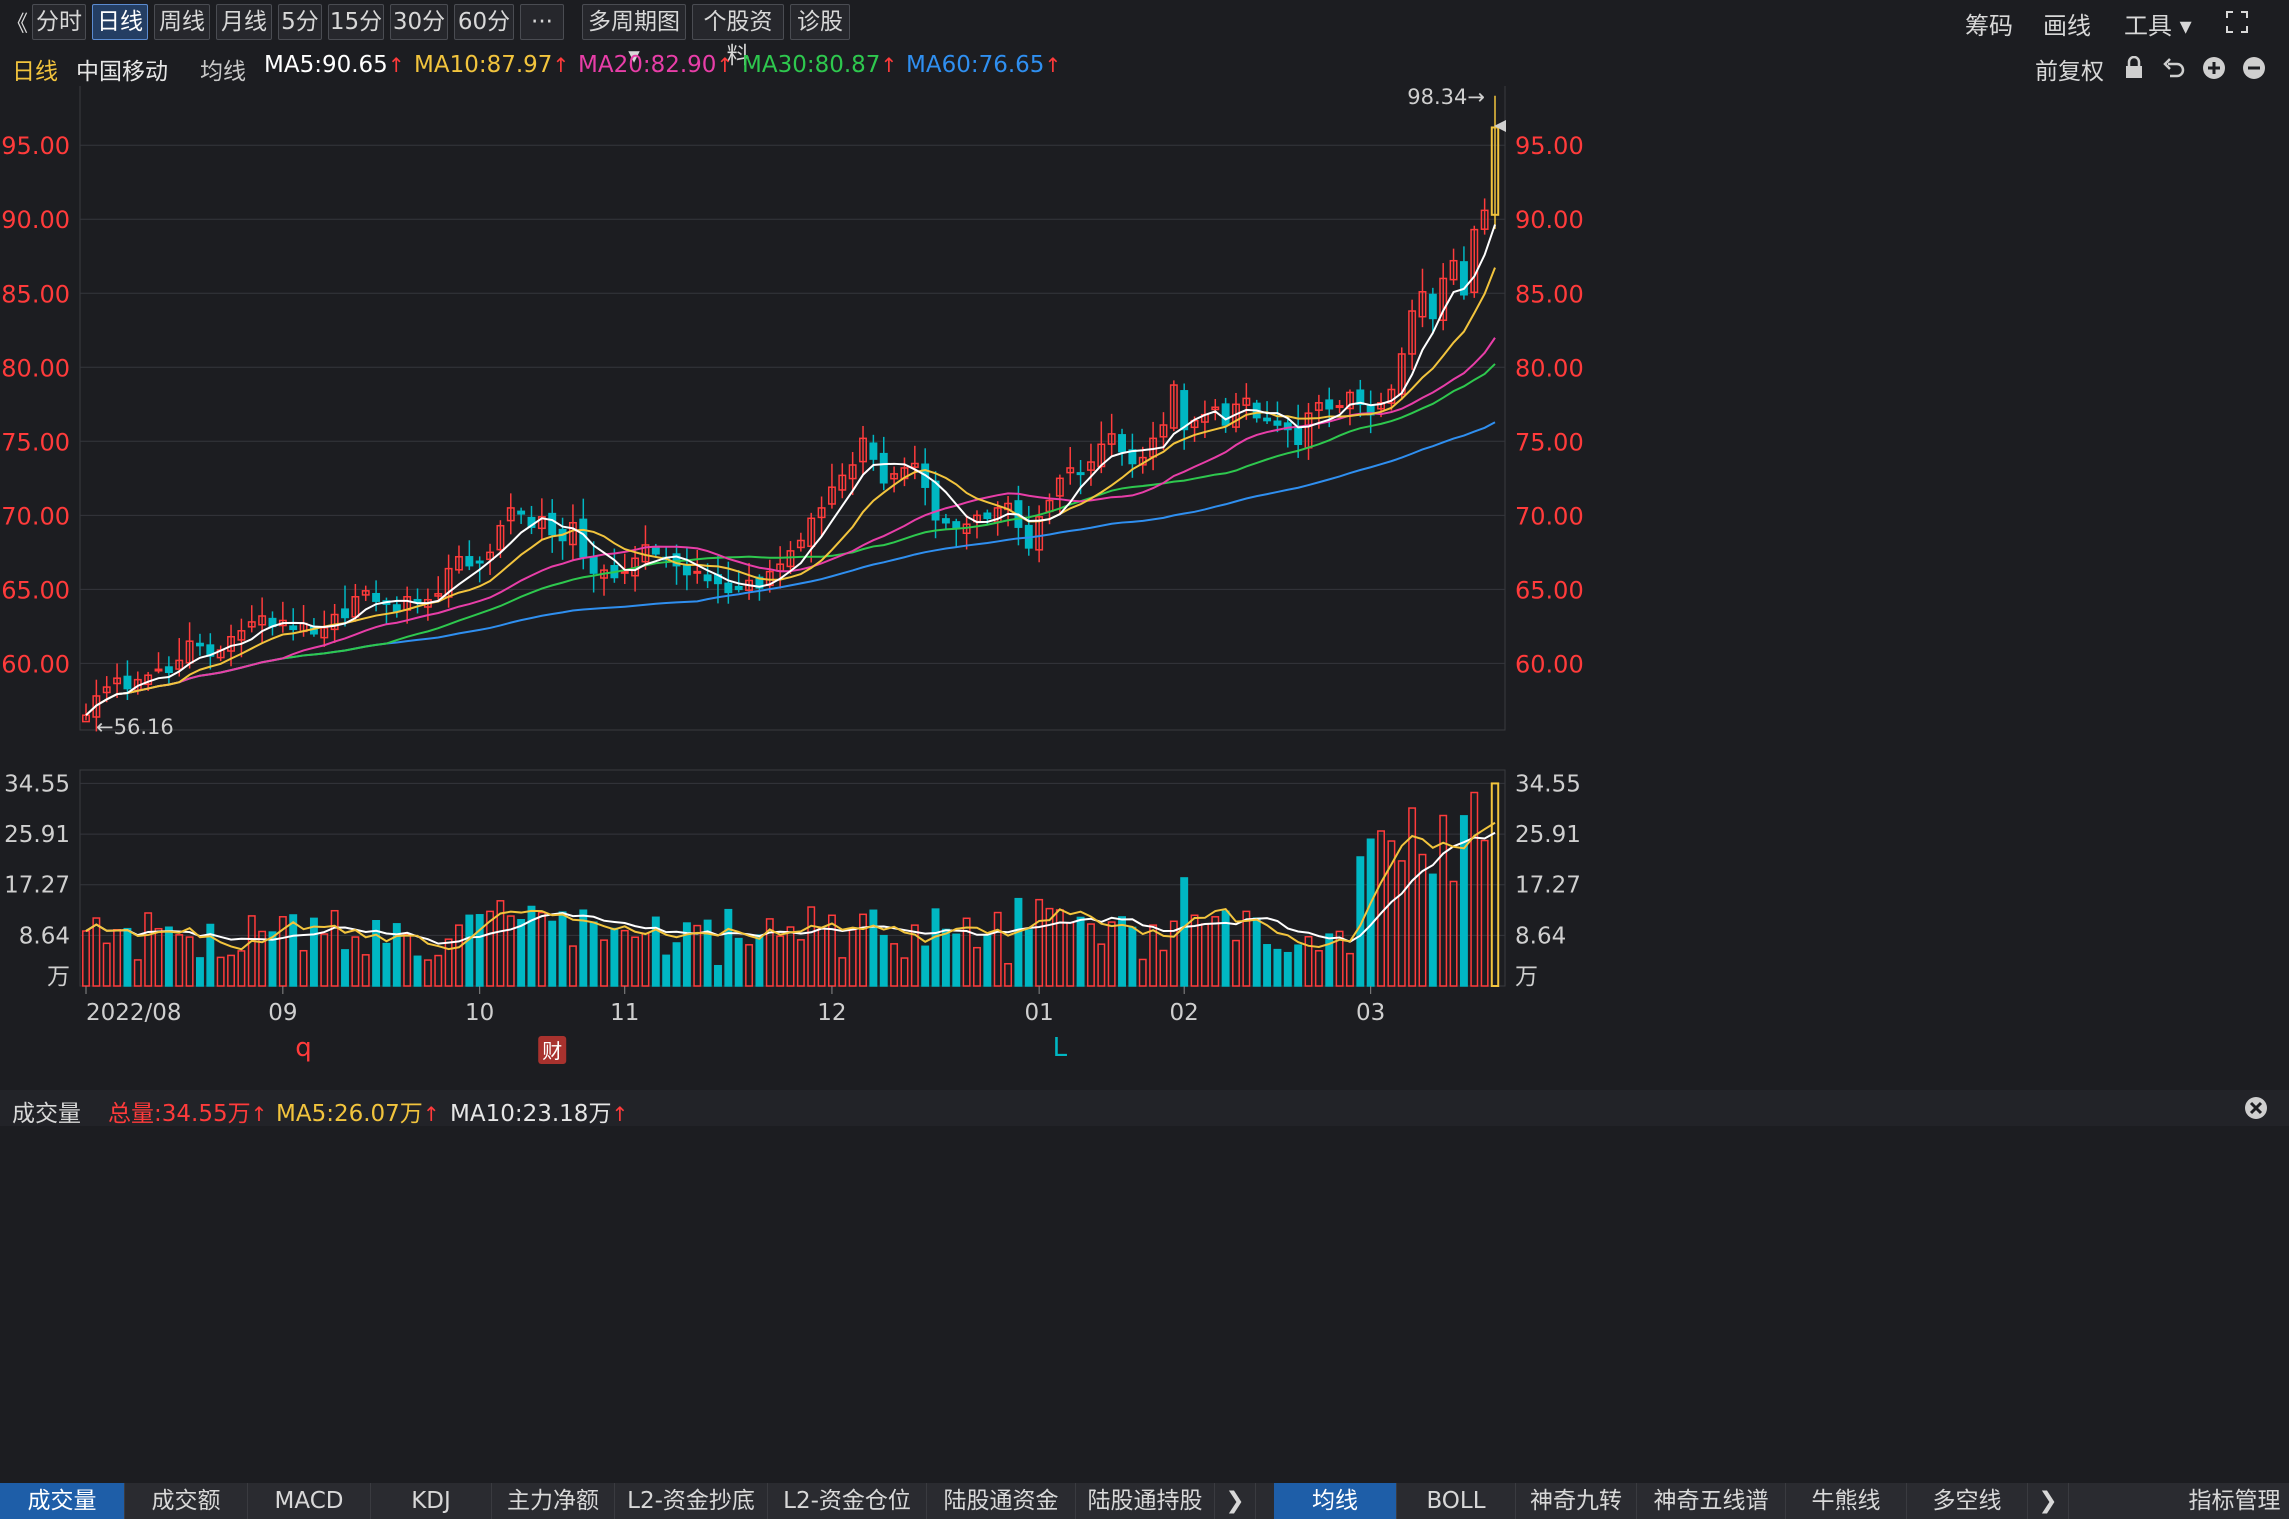 The height and width of the screenshot is (1519, 2289). What do you see at coordinates (35, 72) in the screenshot?
I see `period-label: 日线` at bounding box center [35, 72].